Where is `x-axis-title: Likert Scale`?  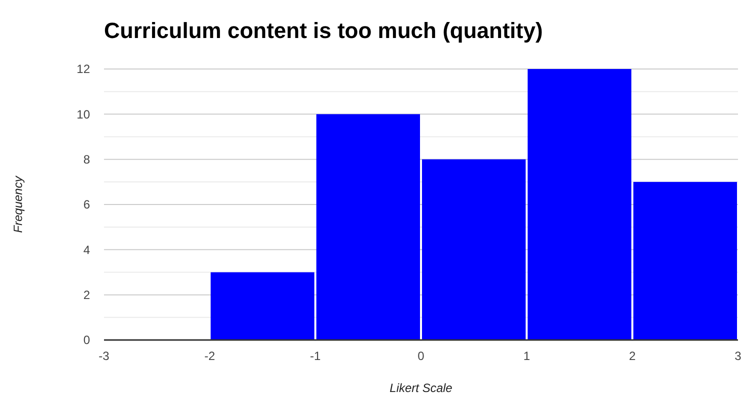 x-axis-title: Likert Scale is located at coordinates (421, 388).